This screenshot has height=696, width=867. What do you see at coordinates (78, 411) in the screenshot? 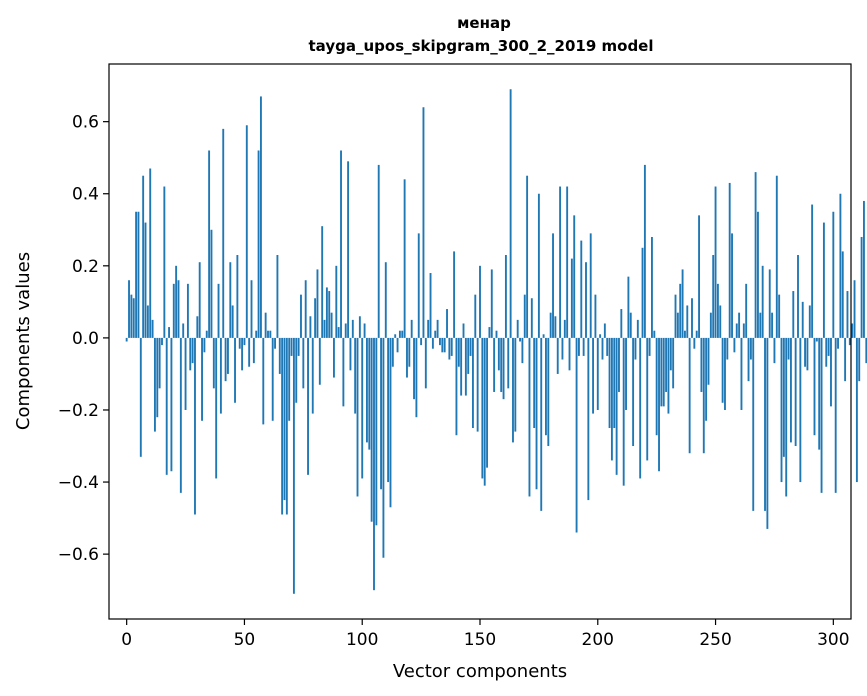
I see `y-tick-label: −0.2` at bounding box center [78, 411].